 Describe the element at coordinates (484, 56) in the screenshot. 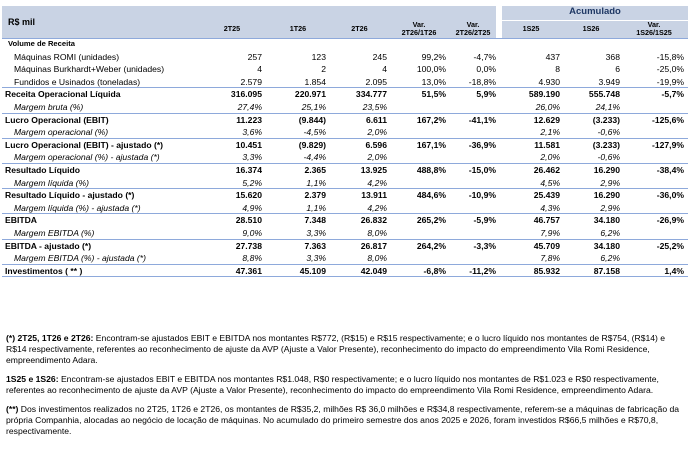

I see `table-cell: -4,7%` at that location.